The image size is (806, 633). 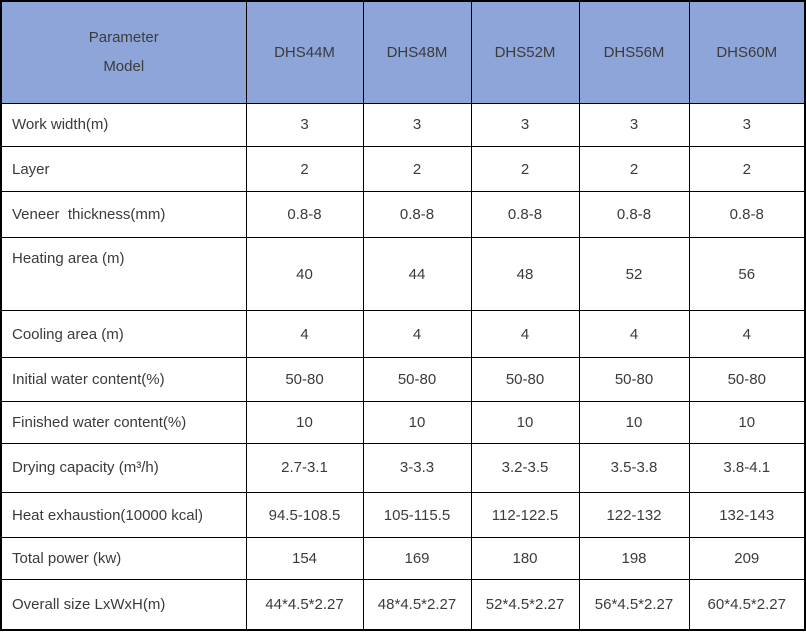 What do you see at coordinates (525, 467) in the screenshot?
I see `cell-value: 3.2-3.5` at bounding box center [525, 467].